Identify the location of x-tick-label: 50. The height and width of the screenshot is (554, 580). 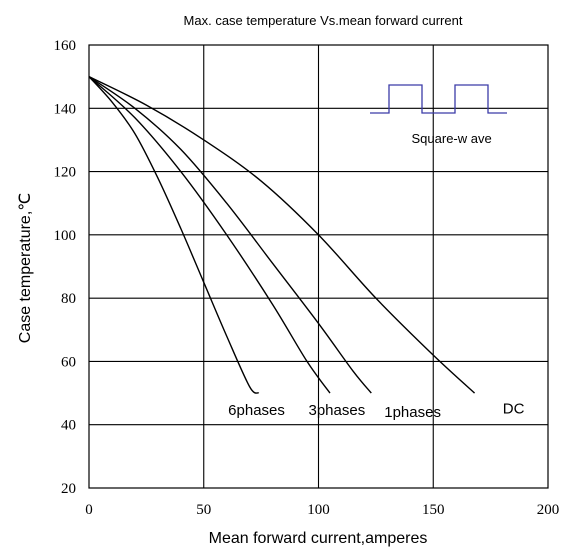
(203, 510).